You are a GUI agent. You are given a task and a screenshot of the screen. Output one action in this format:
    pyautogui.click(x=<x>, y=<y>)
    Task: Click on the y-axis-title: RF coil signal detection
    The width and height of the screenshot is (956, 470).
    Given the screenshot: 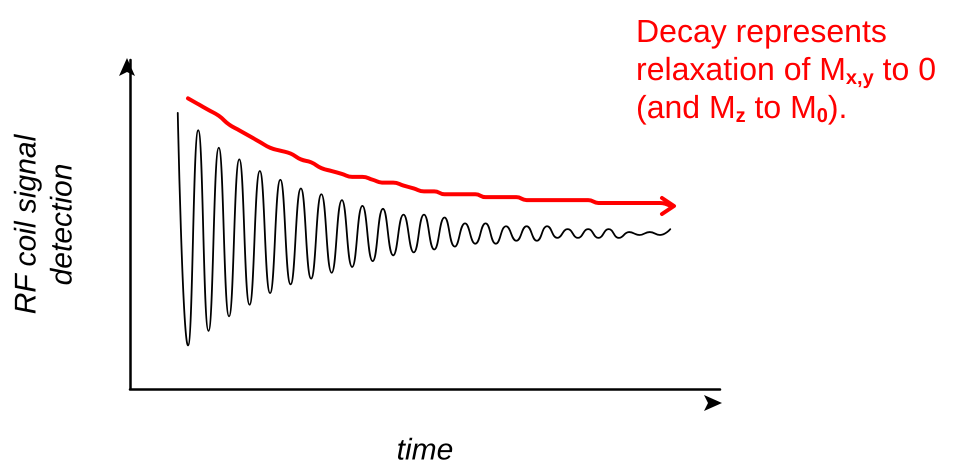 What is the action you would take?
    pyautogui.click(x=44, y=223)
    